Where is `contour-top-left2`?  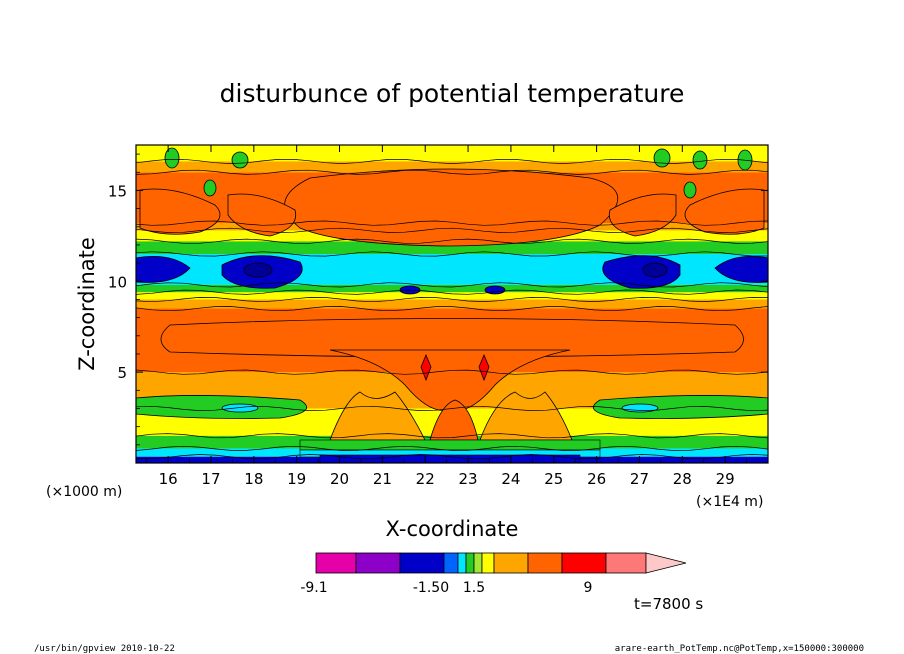
contour-top-left2 is located at coordinates (262, 215).